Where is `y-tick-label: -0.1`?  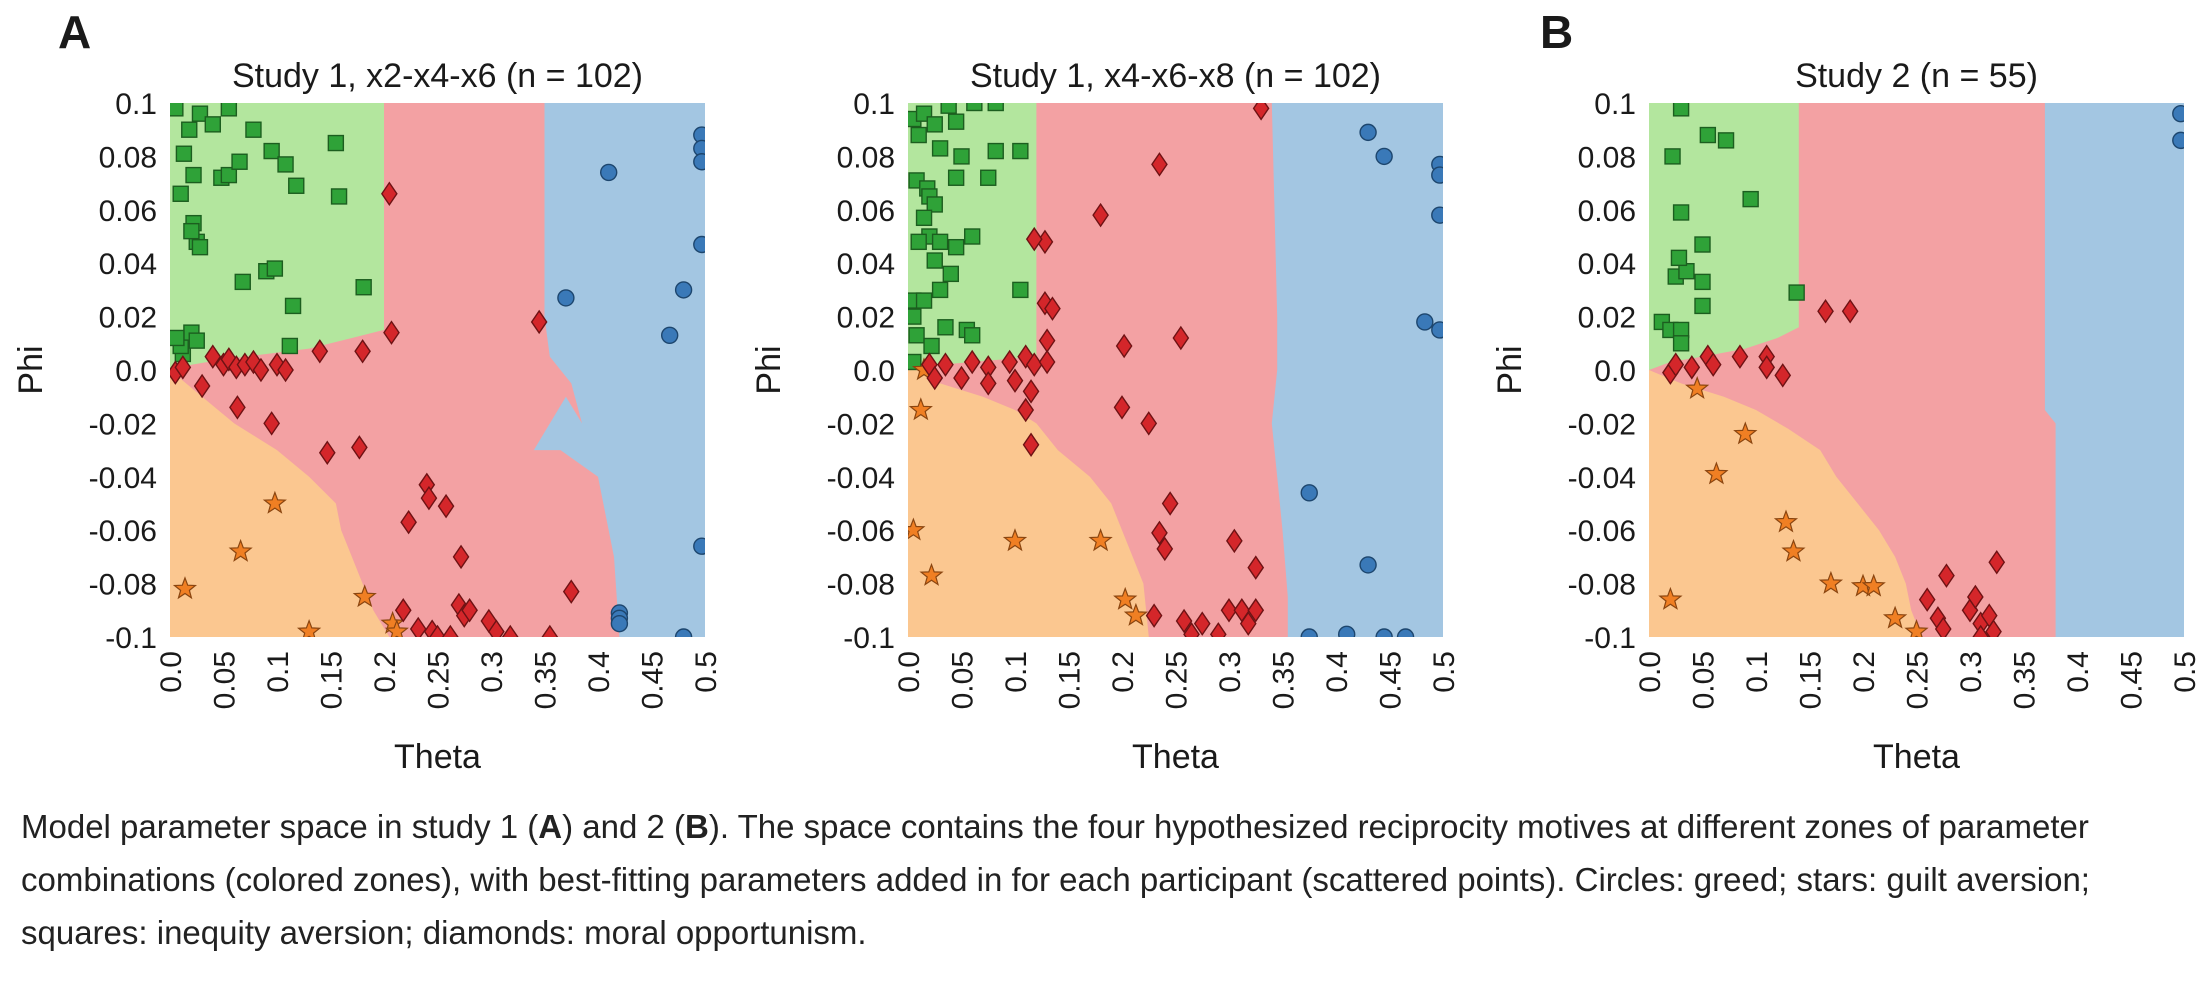 y-tick-label: -0.1 is located at coordinates (1610, 638).